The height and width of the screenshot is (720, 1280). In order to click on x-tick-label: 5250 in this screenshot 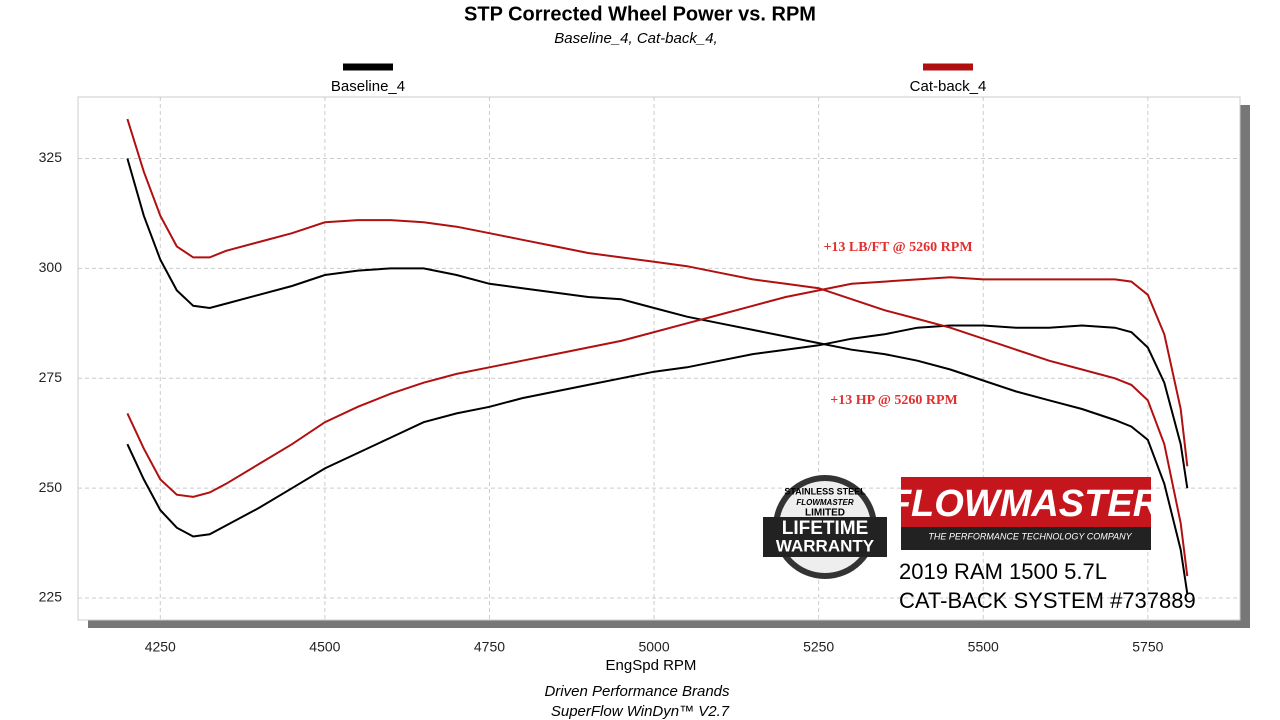, I will do `click(818, 647)`.